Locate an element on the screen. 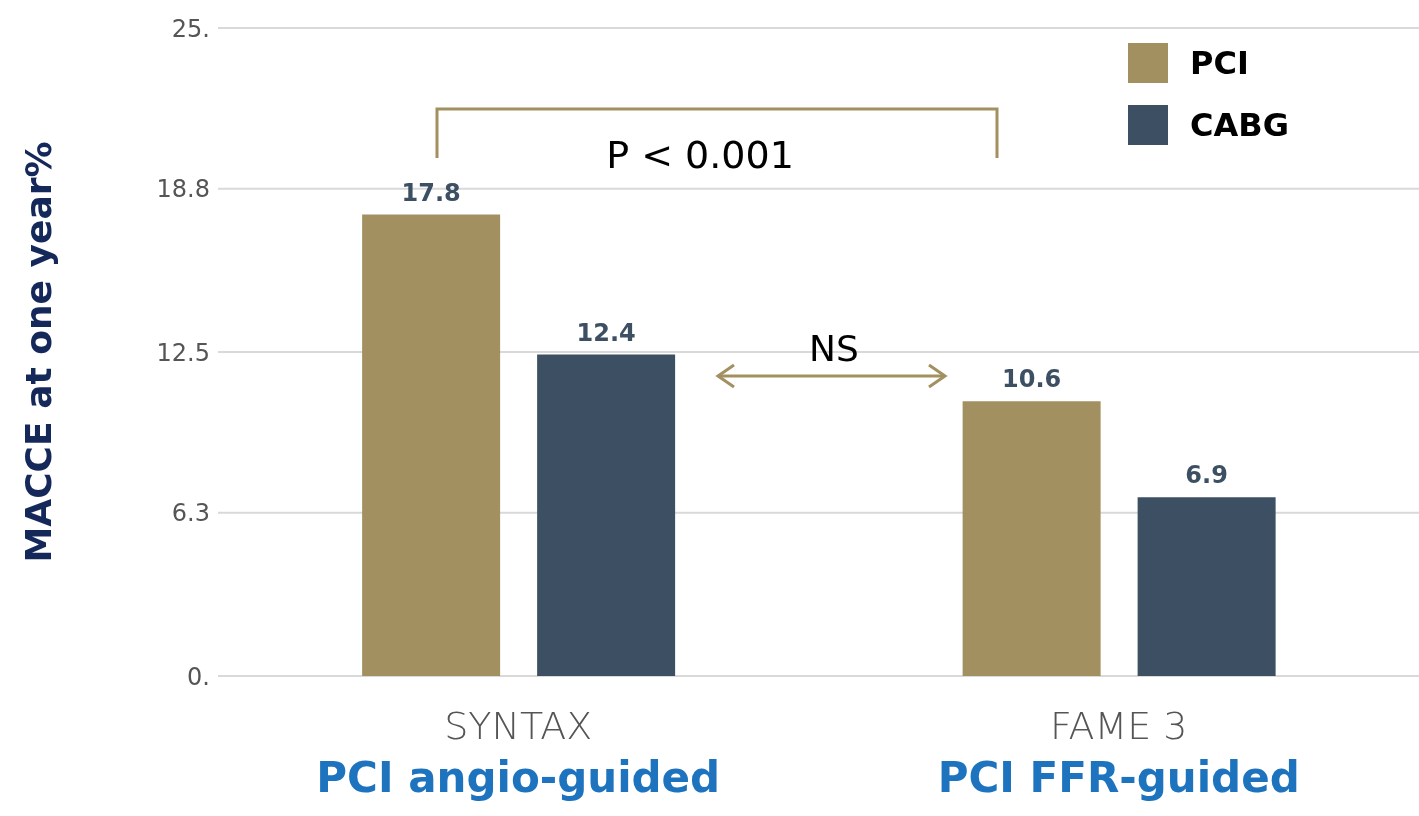 This screenshot has height=816, width=1419. data-label: 6.9 is located at coordinates (1206, 475).